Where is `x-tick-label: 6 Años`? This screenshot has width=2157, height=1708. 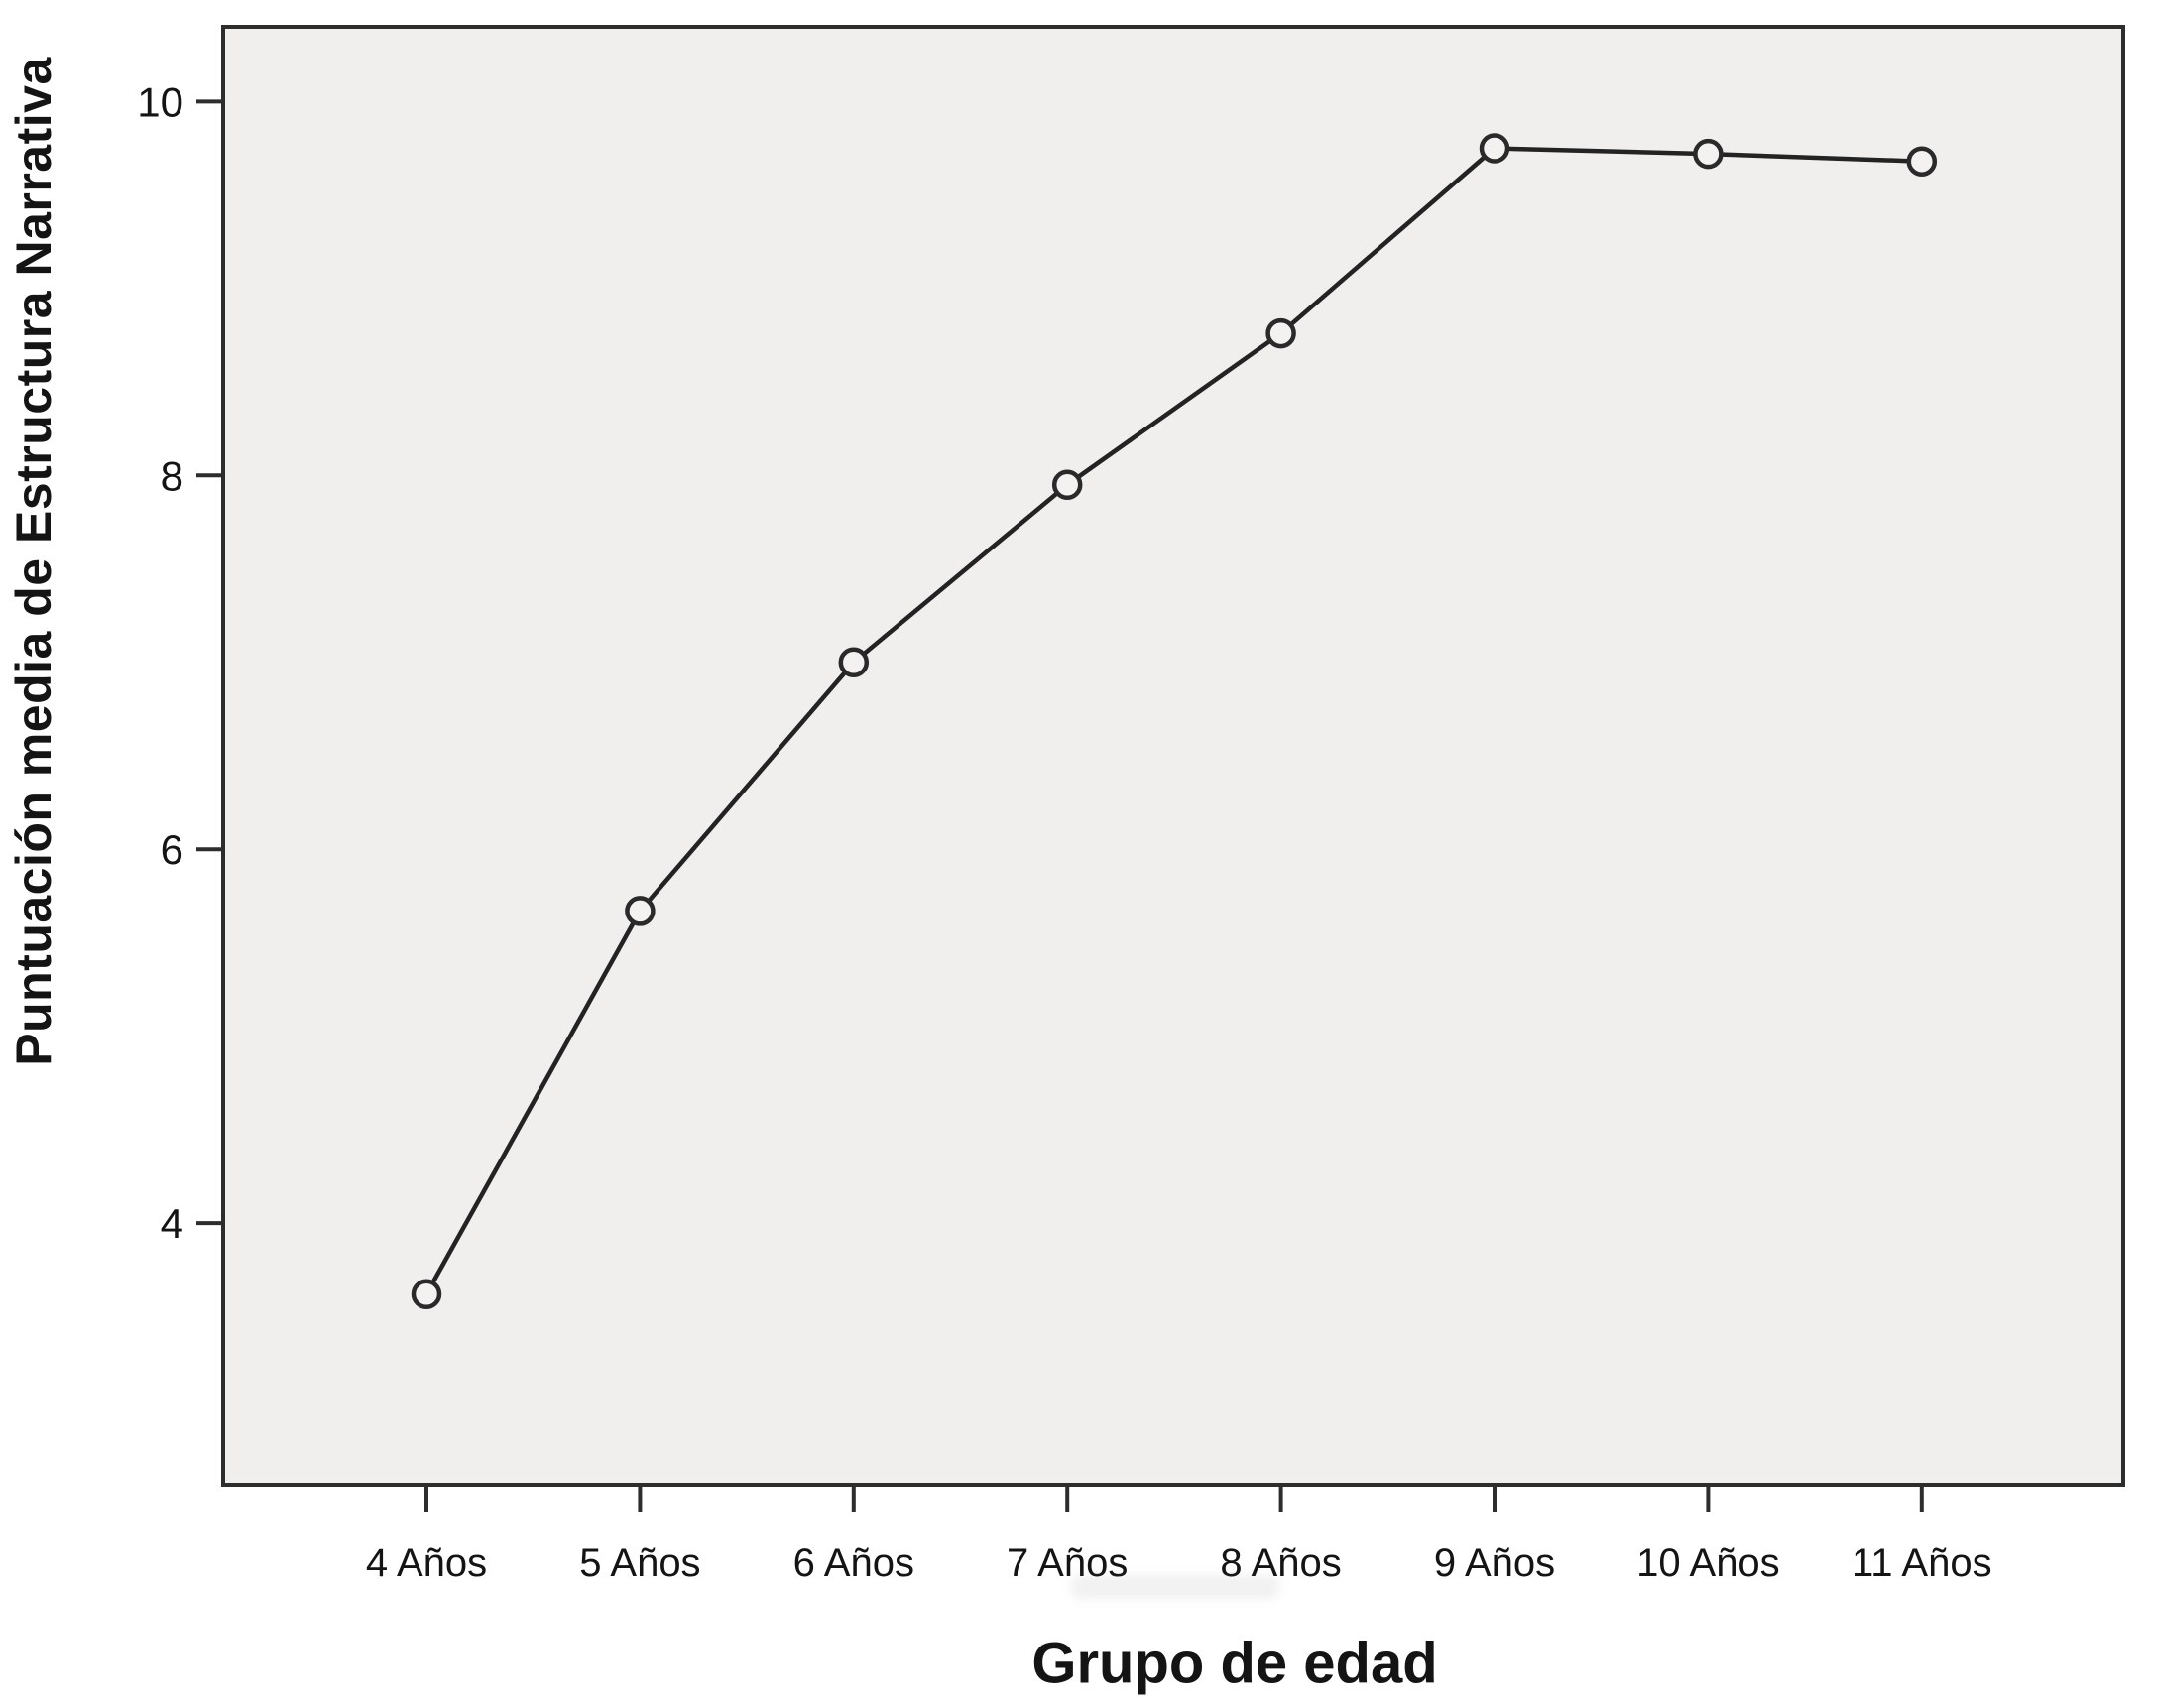 x-tick-label: 6 Años is located at coordinates (853, 1563).